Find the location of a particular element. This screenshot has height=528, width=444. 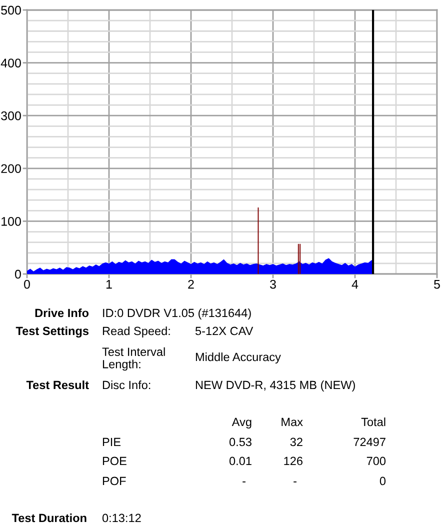

y-tick-label: 300 is located at coordinates (11, 115).